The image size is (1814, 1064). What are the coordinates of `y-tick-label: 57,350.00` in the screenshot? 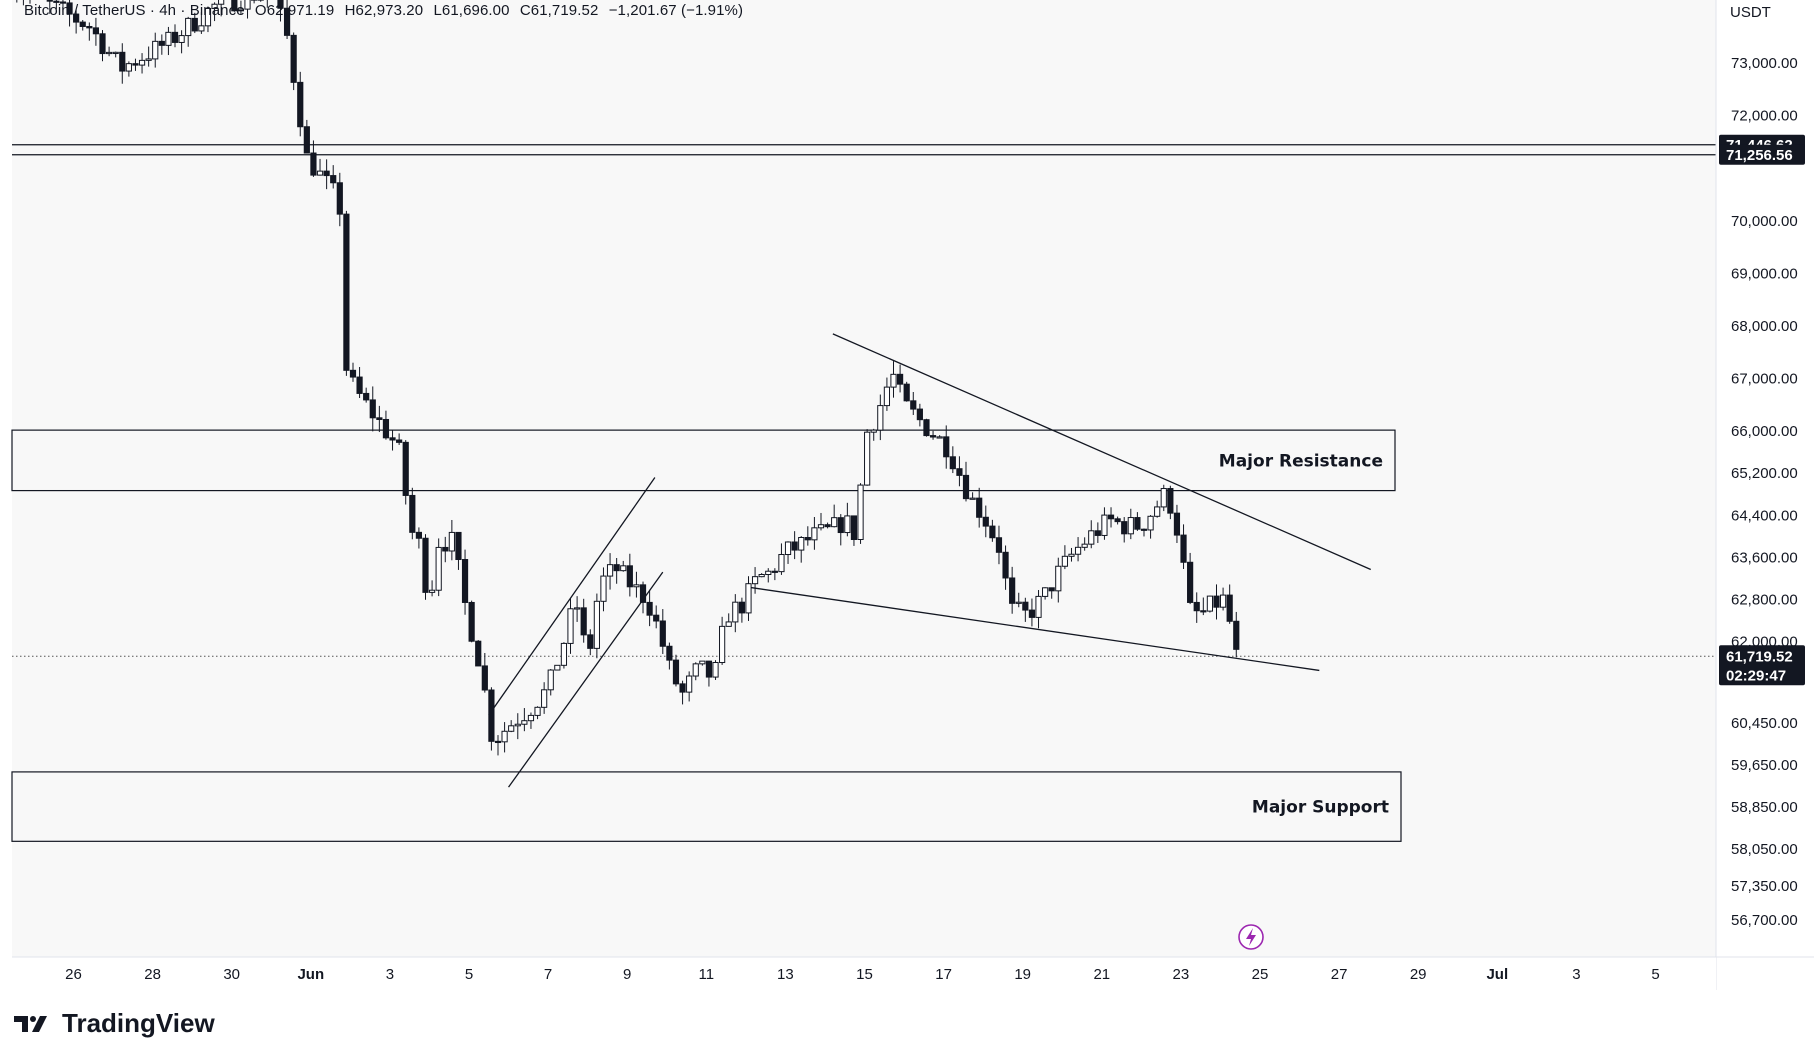 It's located at (1764, 886).